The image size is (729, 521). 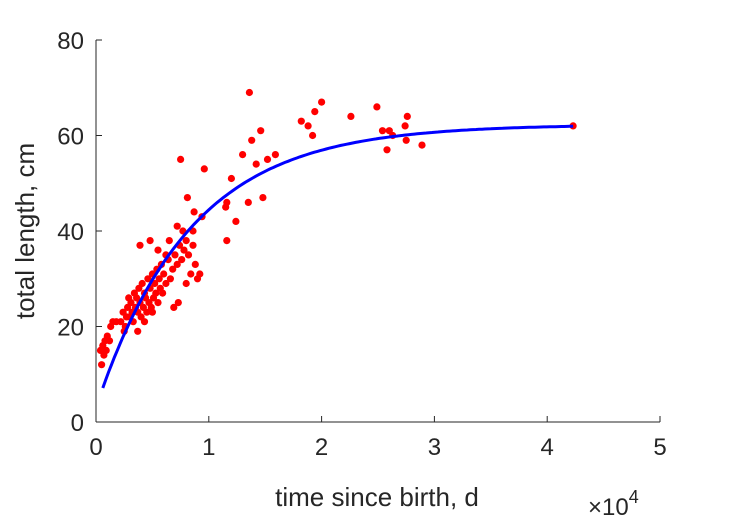 What do you see at coordinates (659, 447) in the screenshot?
I see `x-tick-label: 5` at bounding box center [659, 447].